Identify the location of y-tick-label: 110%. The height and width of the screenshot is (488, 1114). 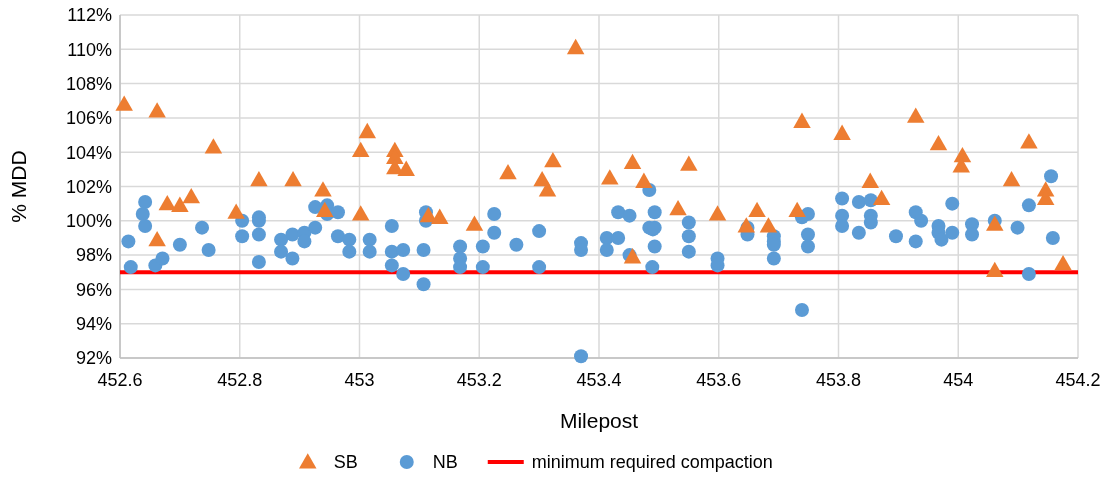
(89, 49).